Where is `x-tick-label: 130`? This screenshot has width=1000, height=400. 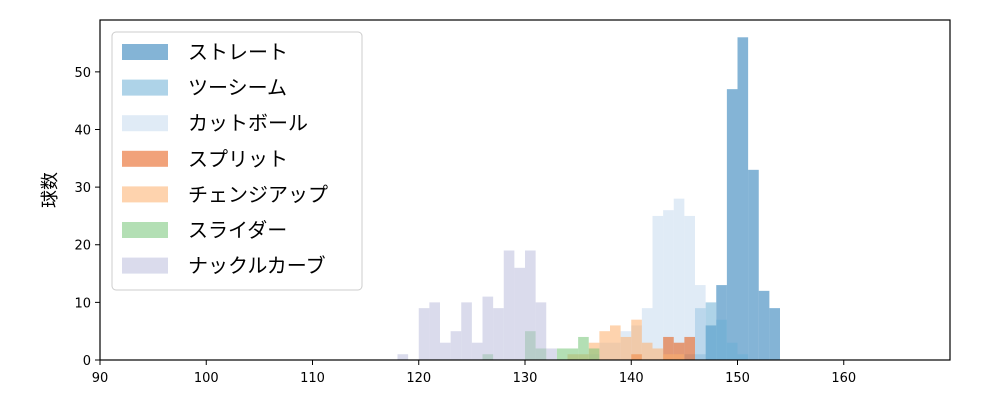
x-tick-label: 130 is located at coordinates (525, 378).